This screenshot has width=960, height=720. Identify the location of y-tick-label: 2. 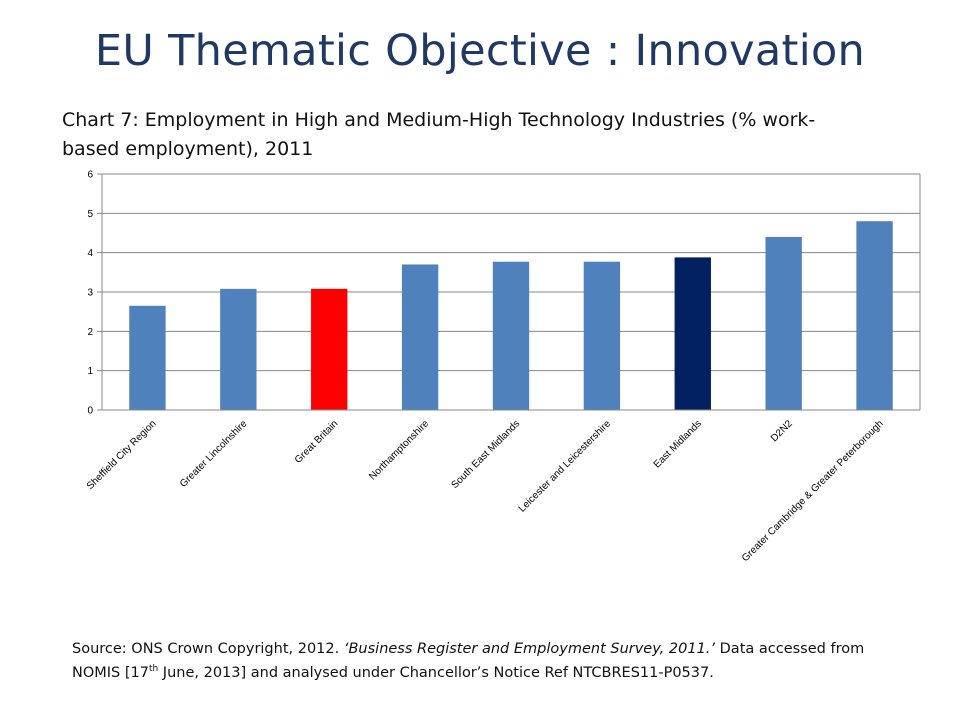
(90, 332).